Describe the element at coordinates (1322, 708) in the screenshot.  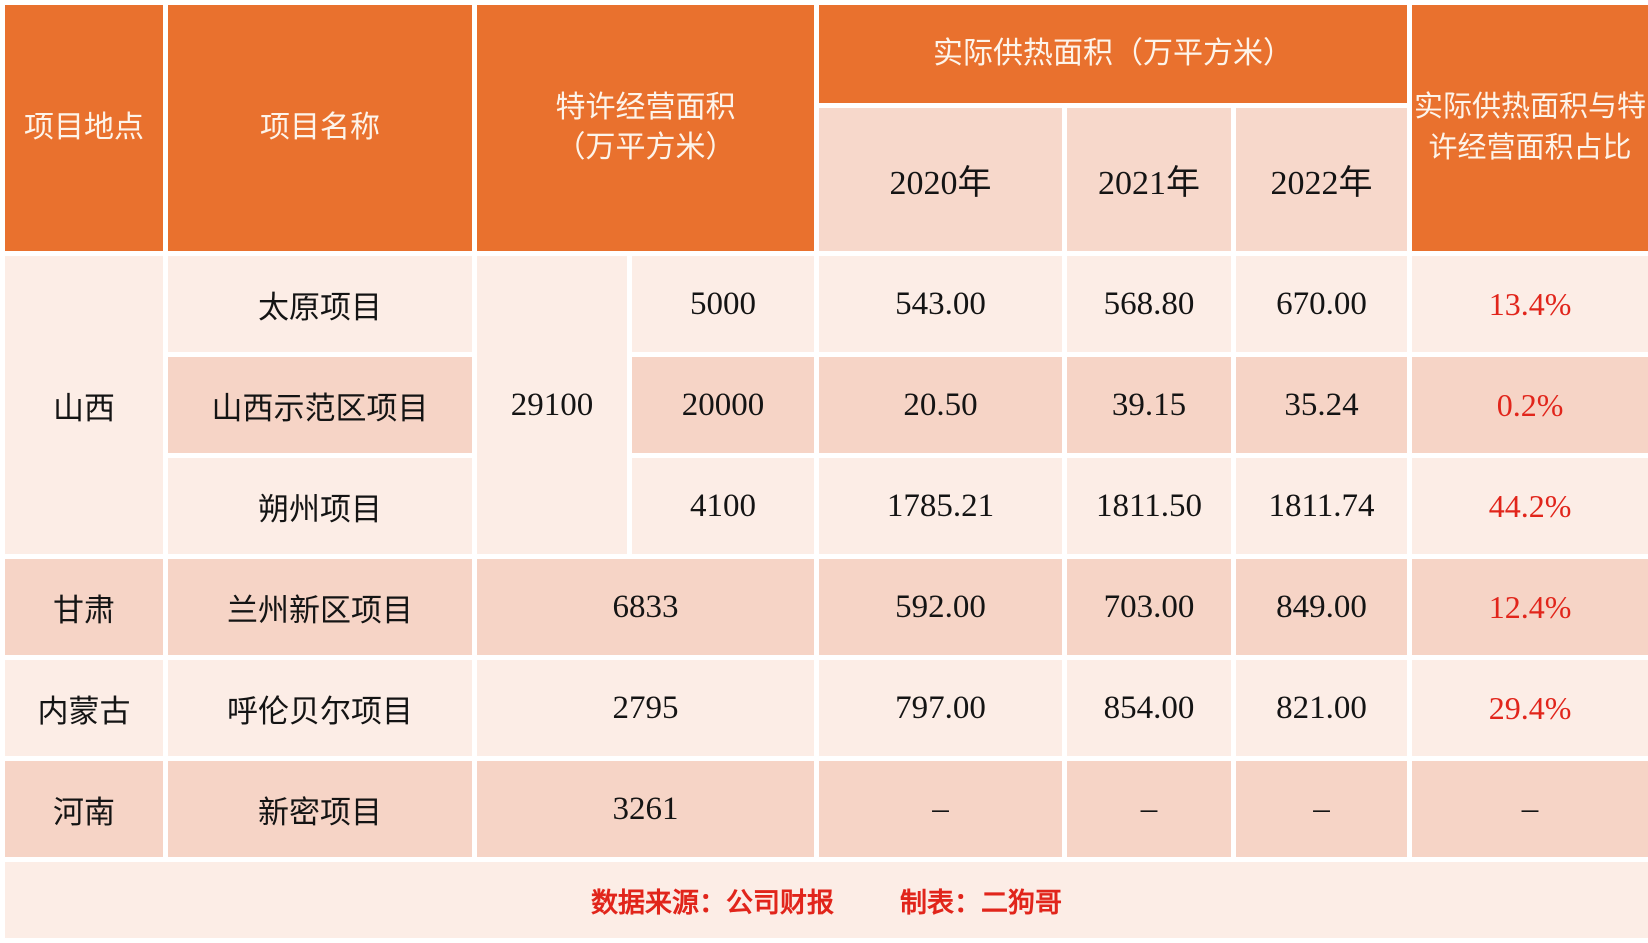
I see `y2022-cell: 821.00` at that location.